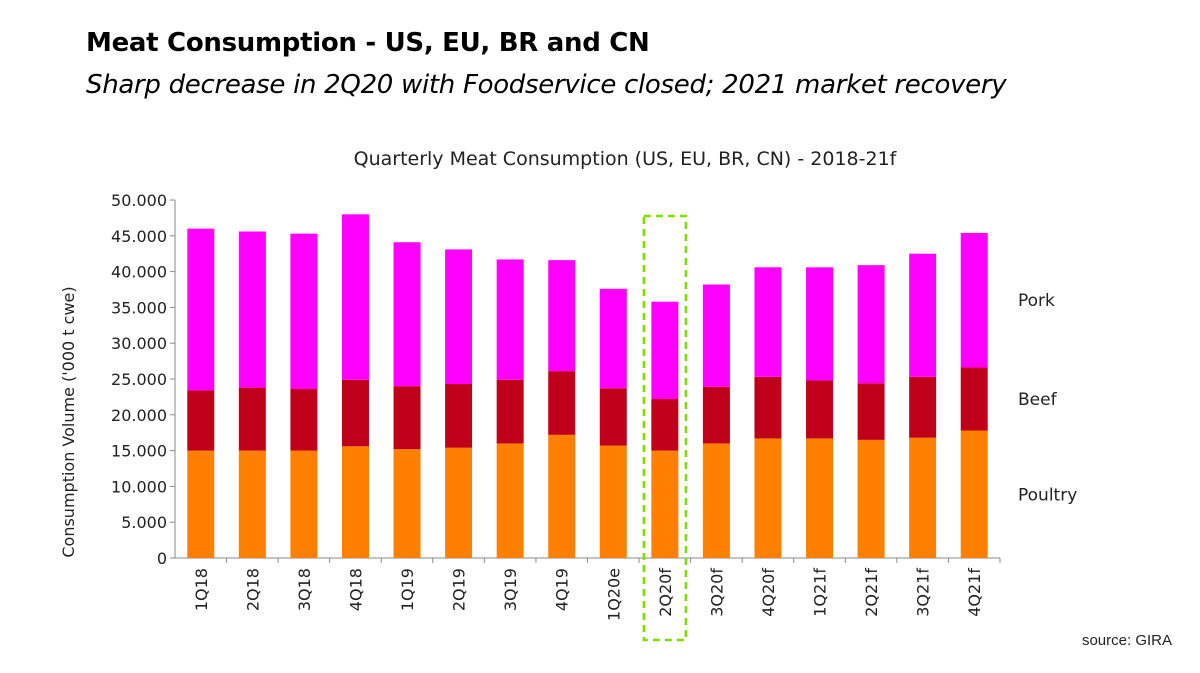 This screenshot has height=673, width=1200. I want to click on bar-poultry-4q19, so click(562, 496).